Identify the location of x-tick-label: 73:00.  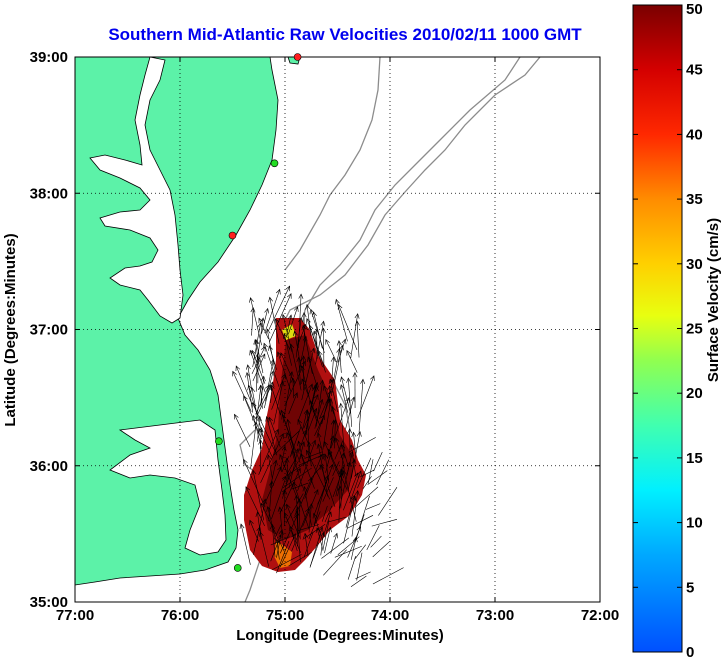
(495, 615).